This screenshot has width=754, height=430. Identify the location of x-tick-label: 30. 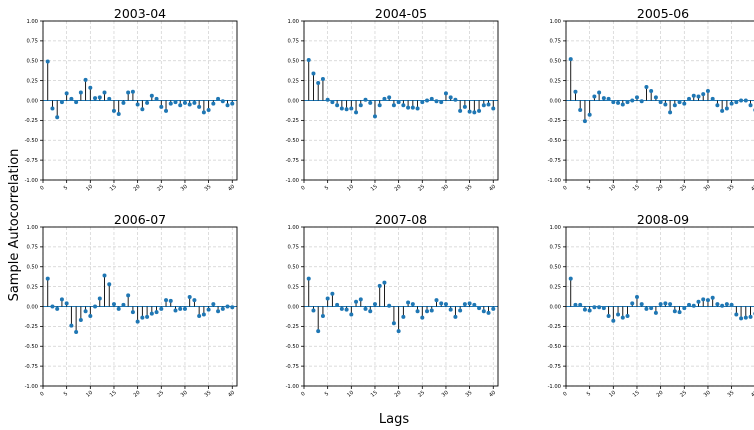
(445, 394).